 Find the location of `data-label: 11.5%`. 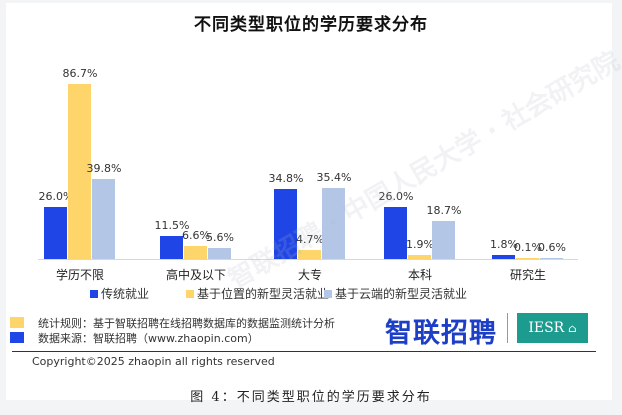

data-label: 11.5% is located at coordinates (172, 225).